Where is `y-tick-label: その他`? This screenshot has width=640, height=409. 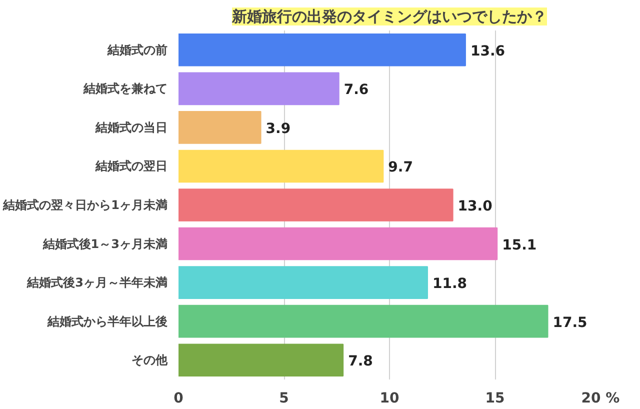 y-tick-label: その他 is located at coordinates (150, 360).